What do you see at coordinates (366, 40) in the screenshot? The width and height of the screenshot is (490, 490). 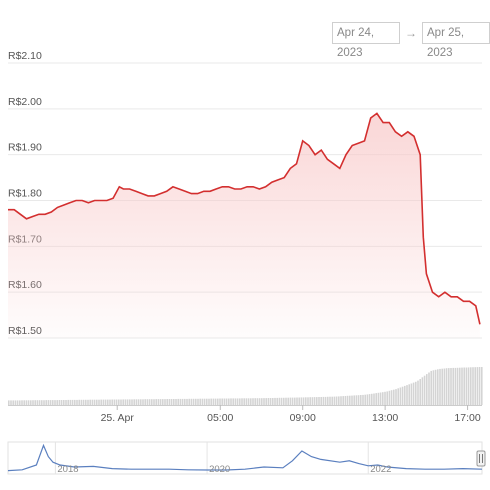 I see `date-from-input: Apr 24, 2023` at bounding box center [366, 40].